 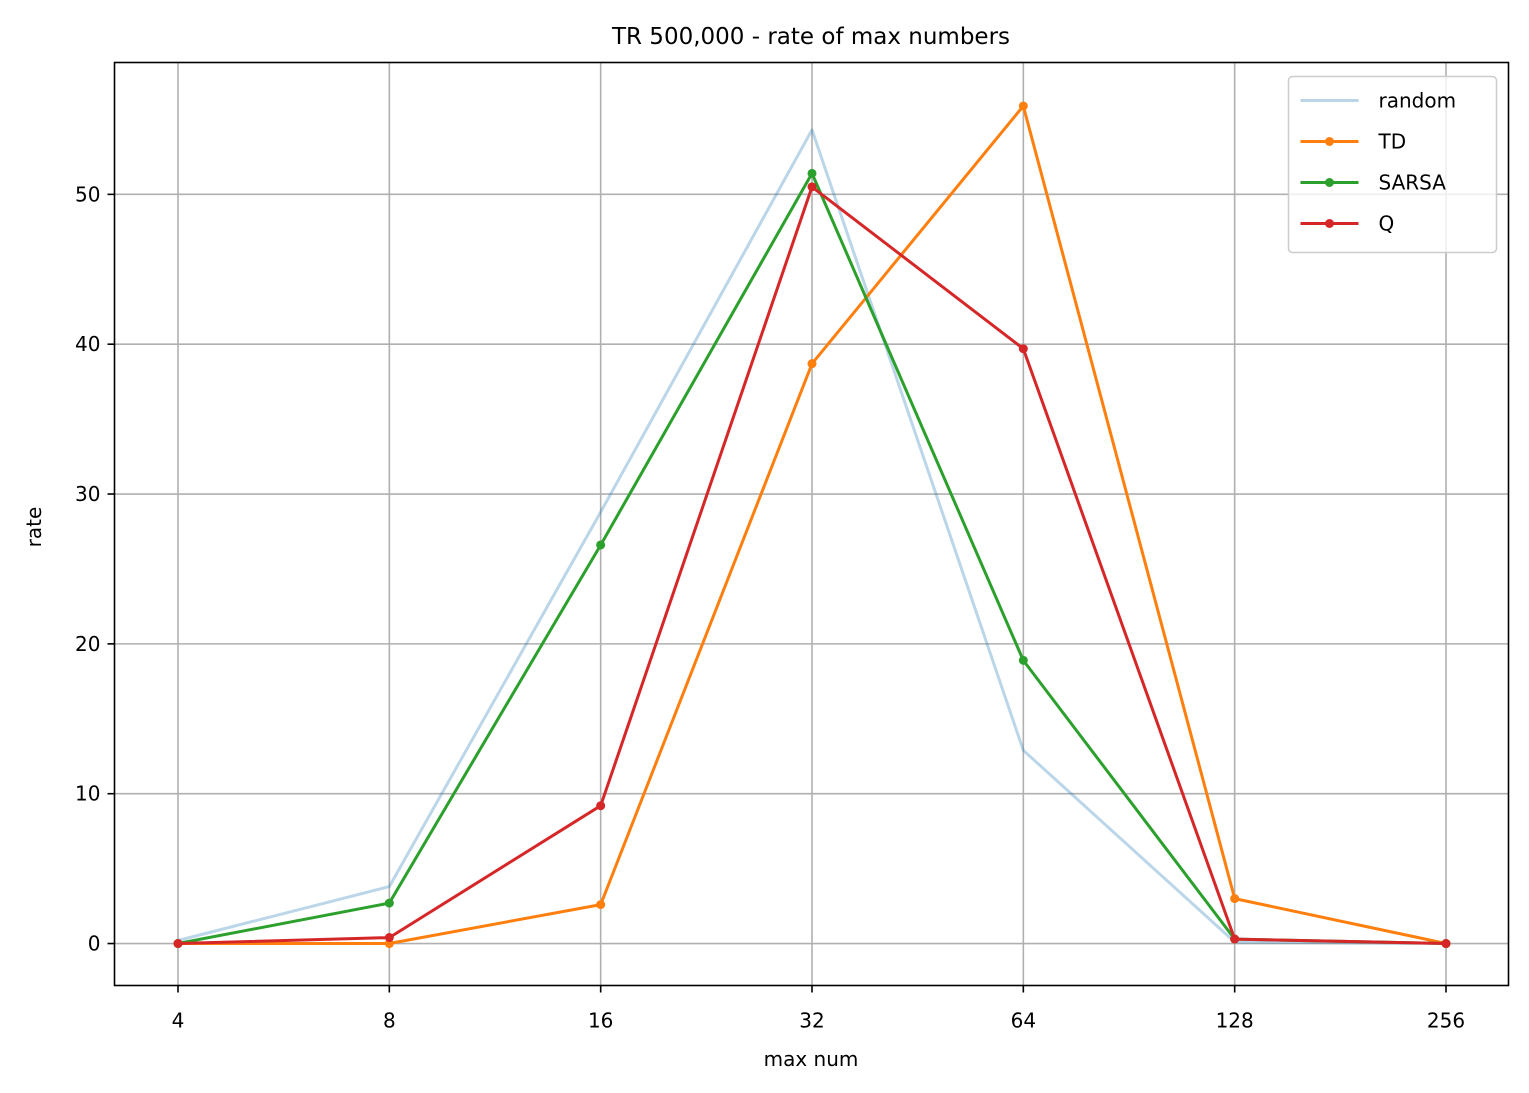 I want to click on x-axis-label: max num, so click(x=811, y=1059).